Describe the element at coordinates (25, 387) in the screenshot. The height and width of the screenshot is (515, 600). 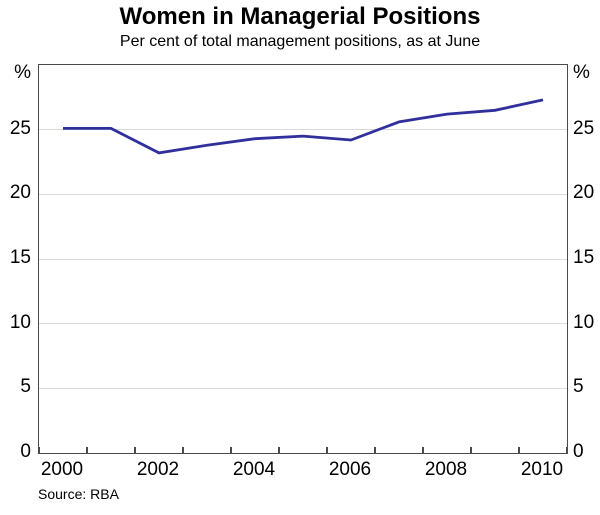
I see `y-axis-label-left: 5` at that location.